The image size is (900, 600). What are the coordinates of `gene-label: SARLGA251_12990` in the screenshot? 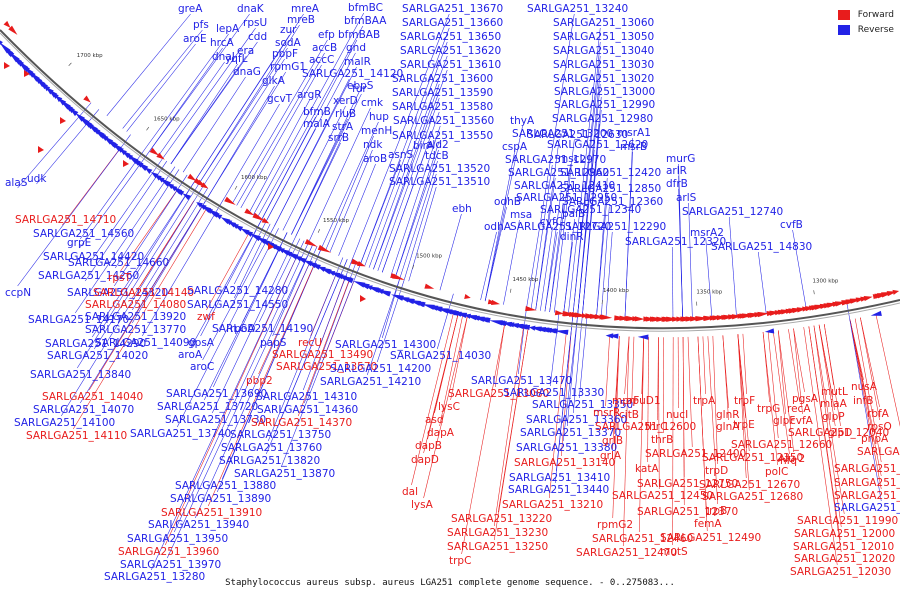 It's located at (604, 105).